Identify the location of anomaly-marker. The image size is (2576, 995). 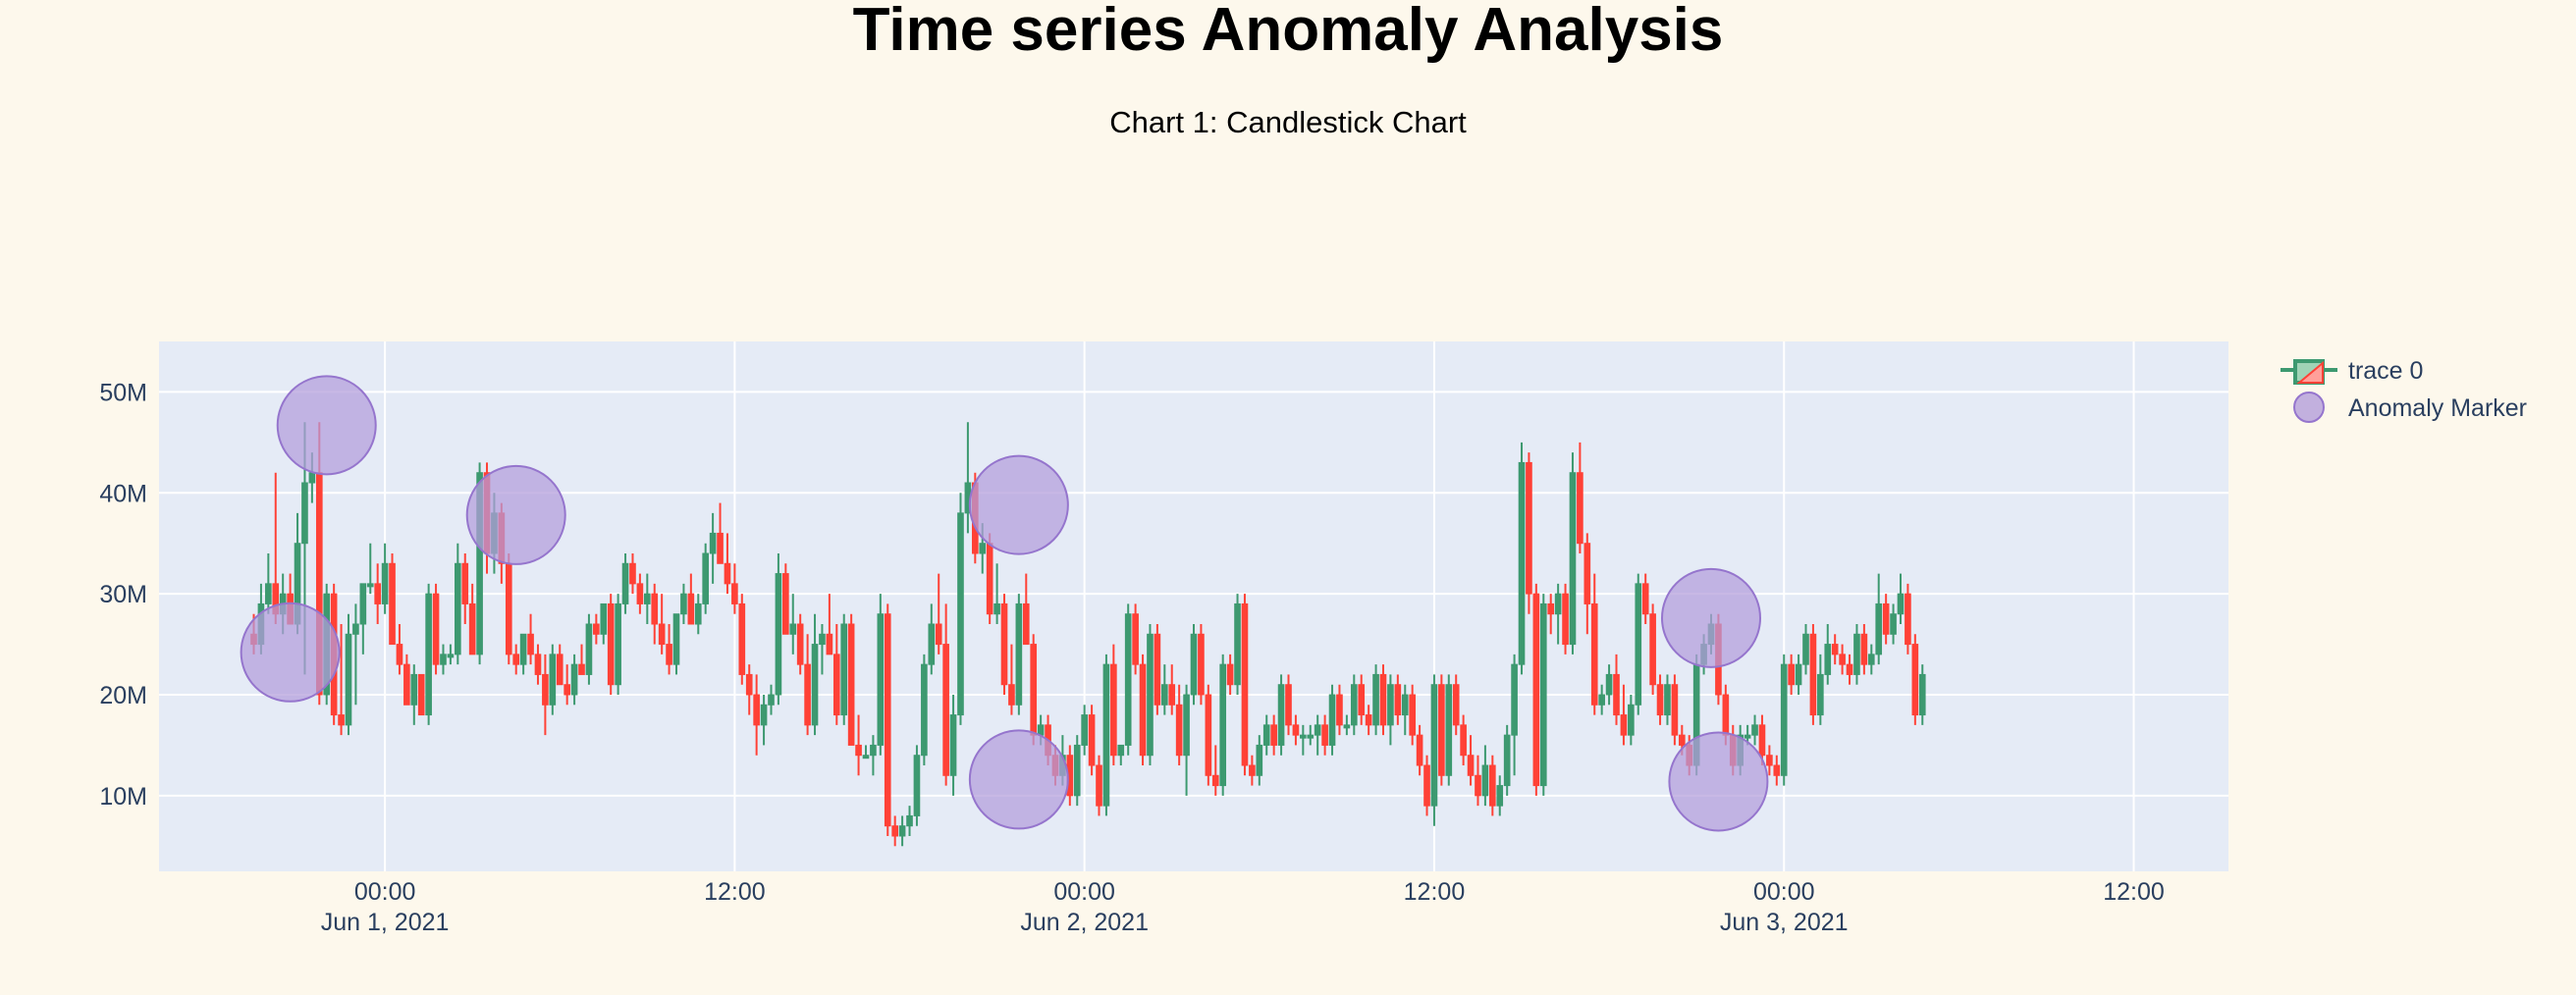
(515, 514).